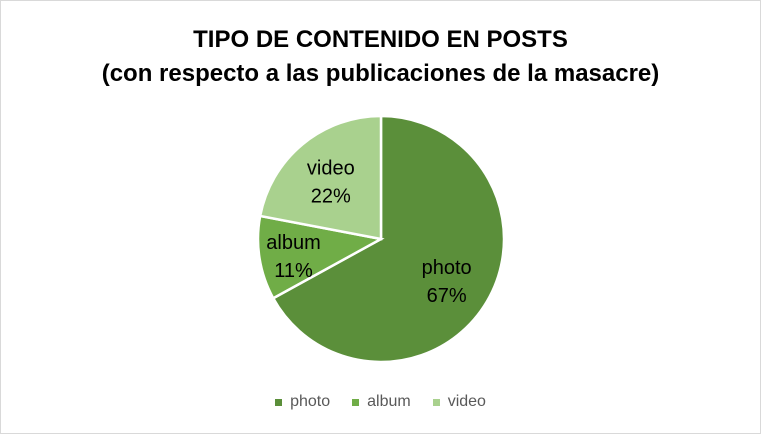 The height and width of the screenshot is (434, 761). I want to click on legend-swatch-album, so click(356, 402).